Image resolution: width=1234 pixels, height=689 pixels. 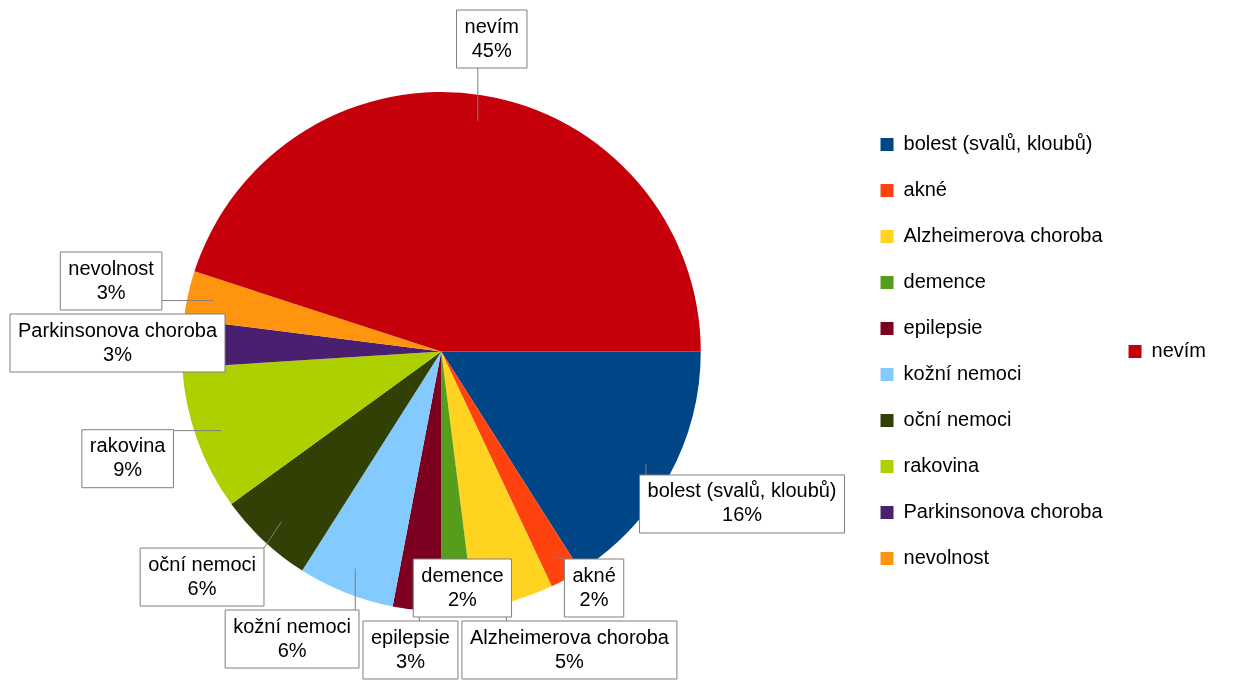 What do you see at coordinates (462, 574) in the screenshot?
I see `slice-label: demence` at bounding box center [462, 574].